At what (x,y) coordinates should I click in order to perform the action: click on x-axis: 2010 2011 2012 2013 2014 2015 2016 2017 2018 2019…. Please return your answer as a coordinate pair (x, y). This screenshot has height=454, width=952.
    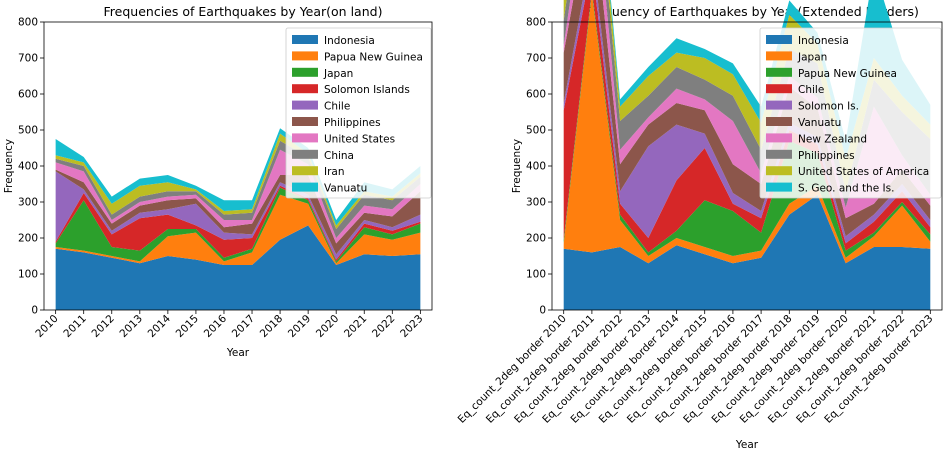
    Looking at the image, I should click on (229, 325).